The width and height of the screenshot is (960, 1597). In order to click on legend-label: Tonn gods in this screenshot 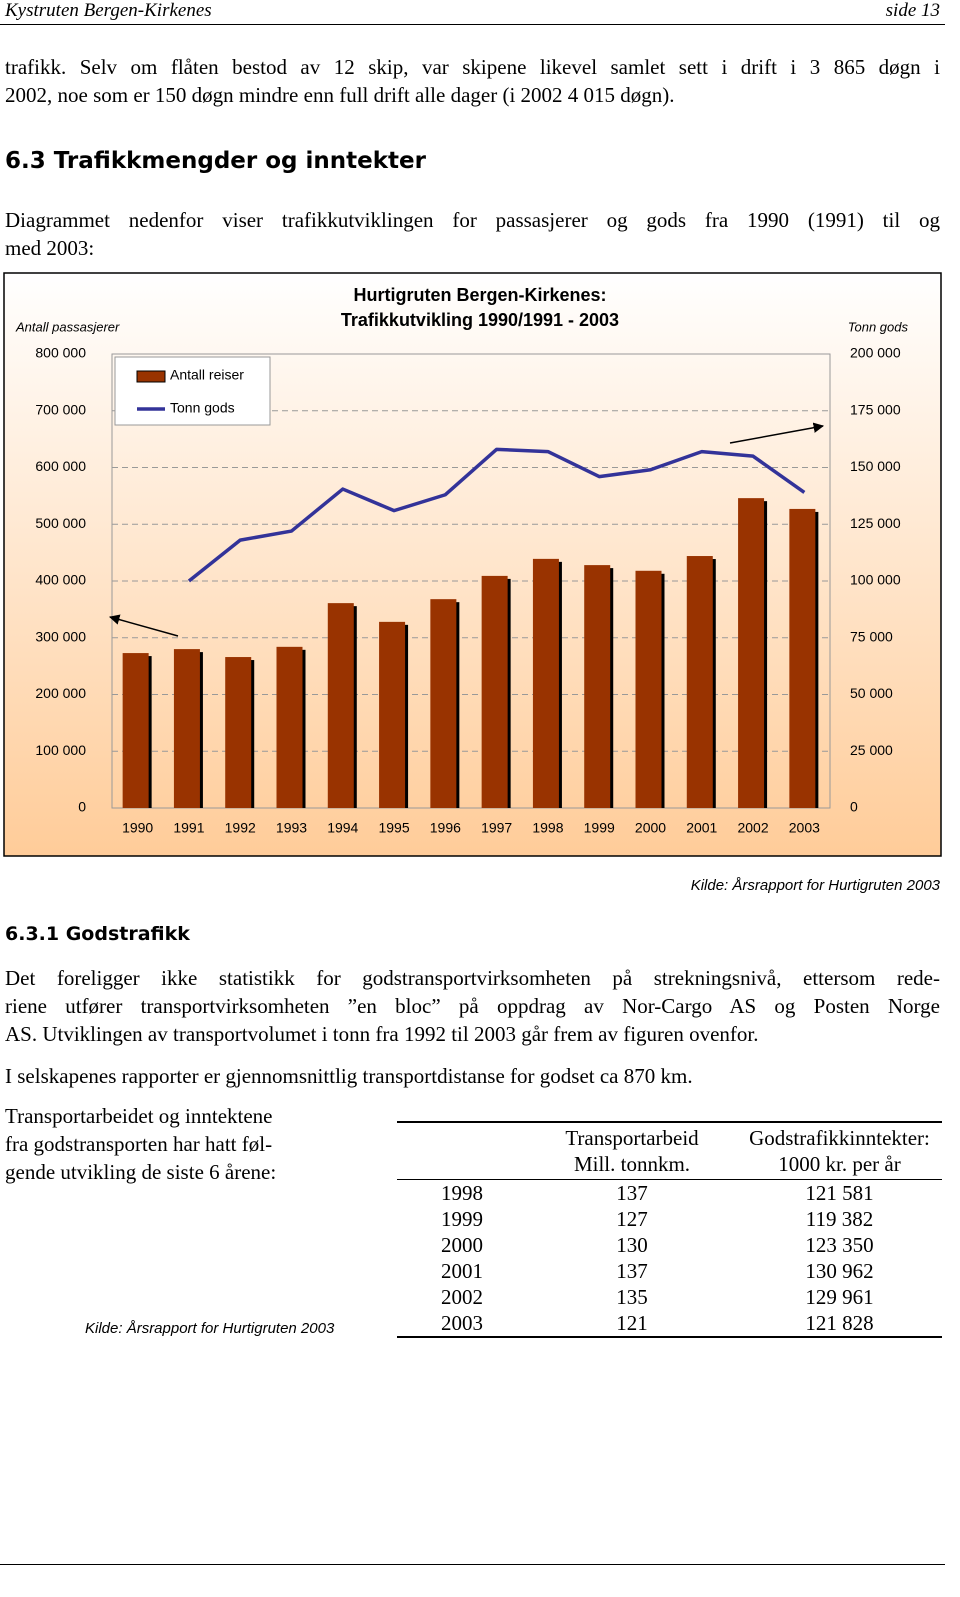, I will do `click(202, 408)`.